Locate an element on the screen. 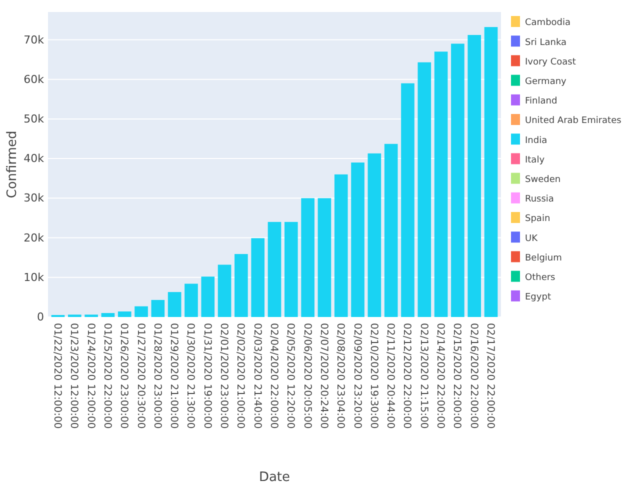 The image size is (643, 487). legend-label: India is located at coordinates (536, 141).